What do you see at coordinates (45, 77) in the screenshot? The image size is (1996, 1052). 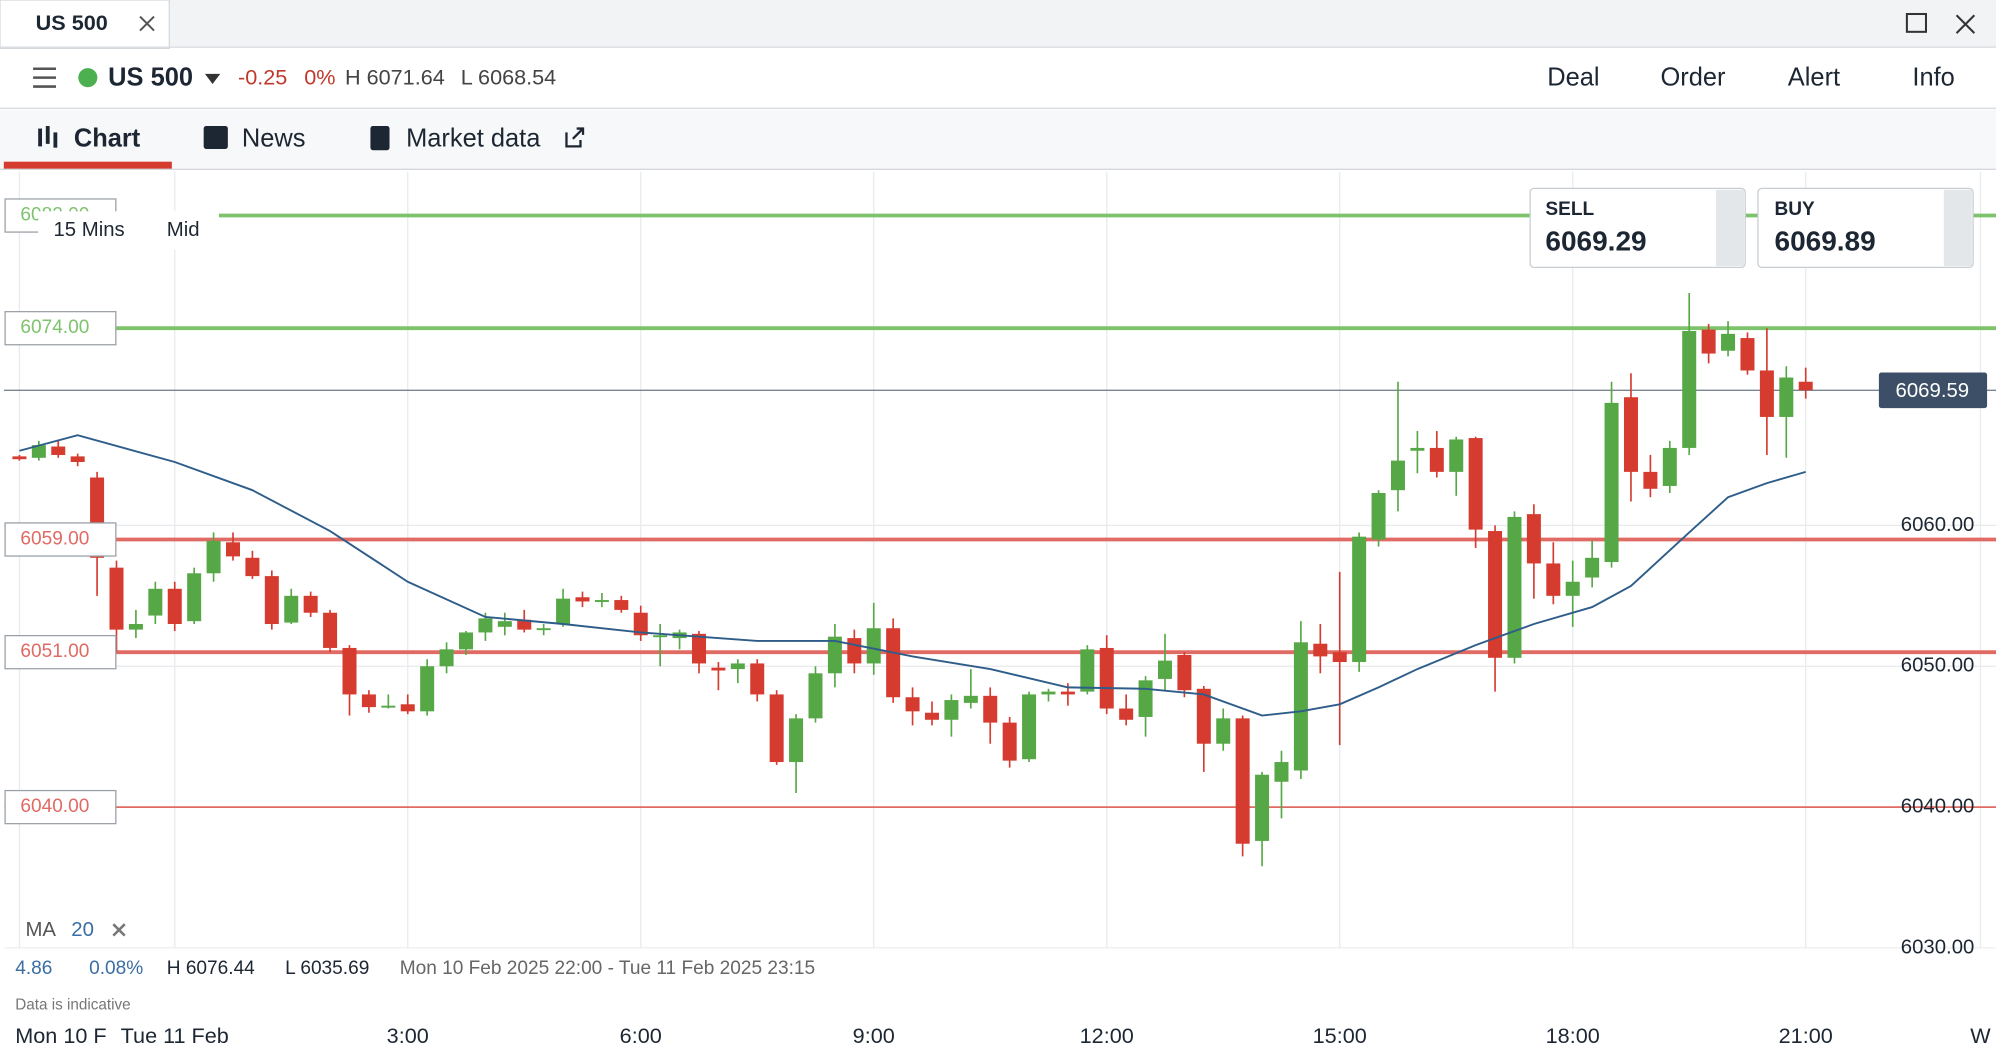 I see `menu-button` at bounding box center [45, 77].